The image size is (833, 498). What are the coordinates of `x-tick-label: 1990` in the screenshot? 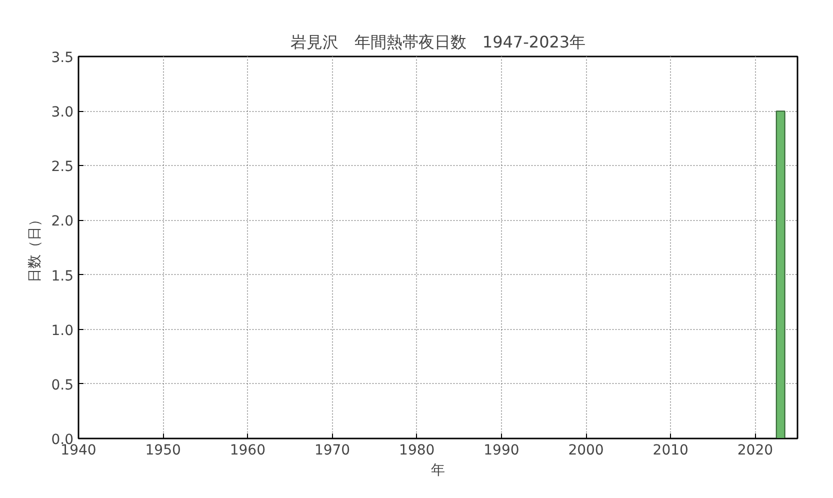 It's located at (502, 450).